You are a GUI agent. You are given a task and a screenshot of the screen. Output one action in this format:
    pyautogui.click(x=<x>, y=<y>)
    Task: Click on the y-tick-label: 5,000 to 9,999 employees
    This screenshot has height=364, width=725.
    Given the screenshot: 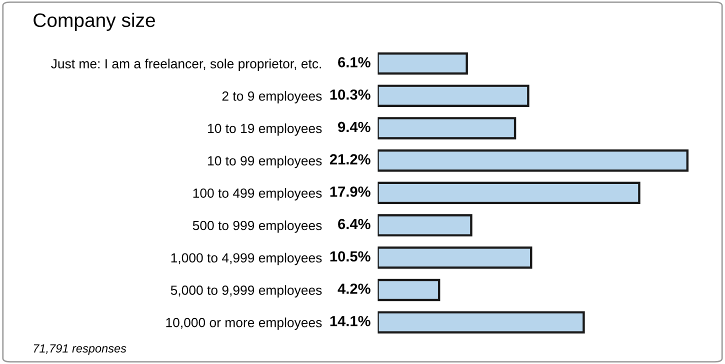 What is the action you would take?
    pyautogui.click(x=246, y=291)
    